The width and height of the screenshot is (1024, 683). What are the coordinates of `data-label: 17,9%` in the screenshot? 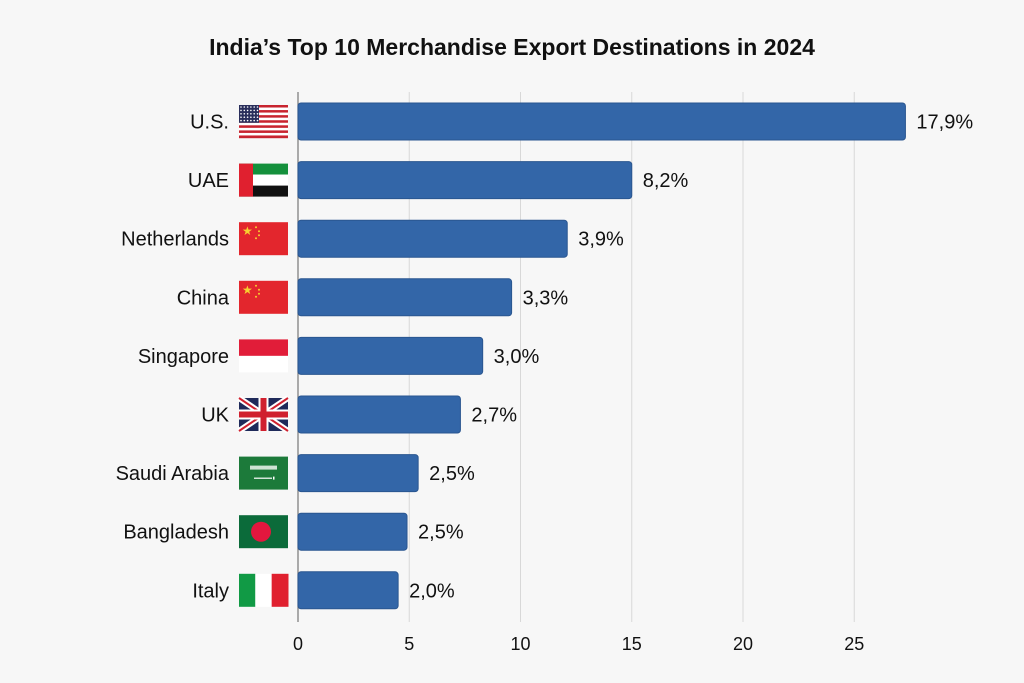 It's located at (944, 123).